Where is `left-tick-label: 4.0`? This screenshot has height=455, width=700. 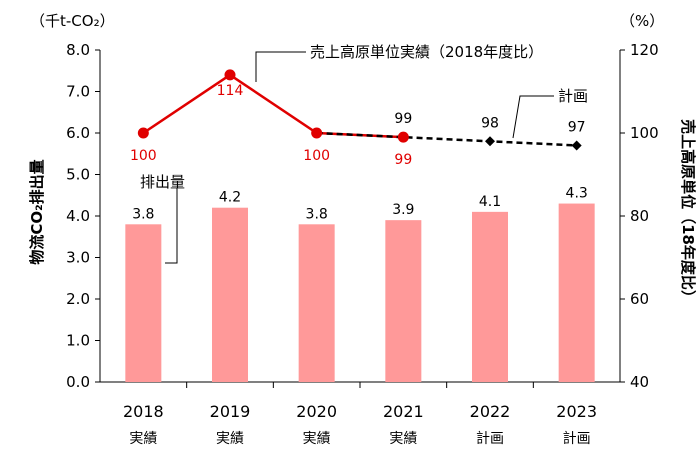
left-tick-label: 4.0 is located at coordinates (78, 216).